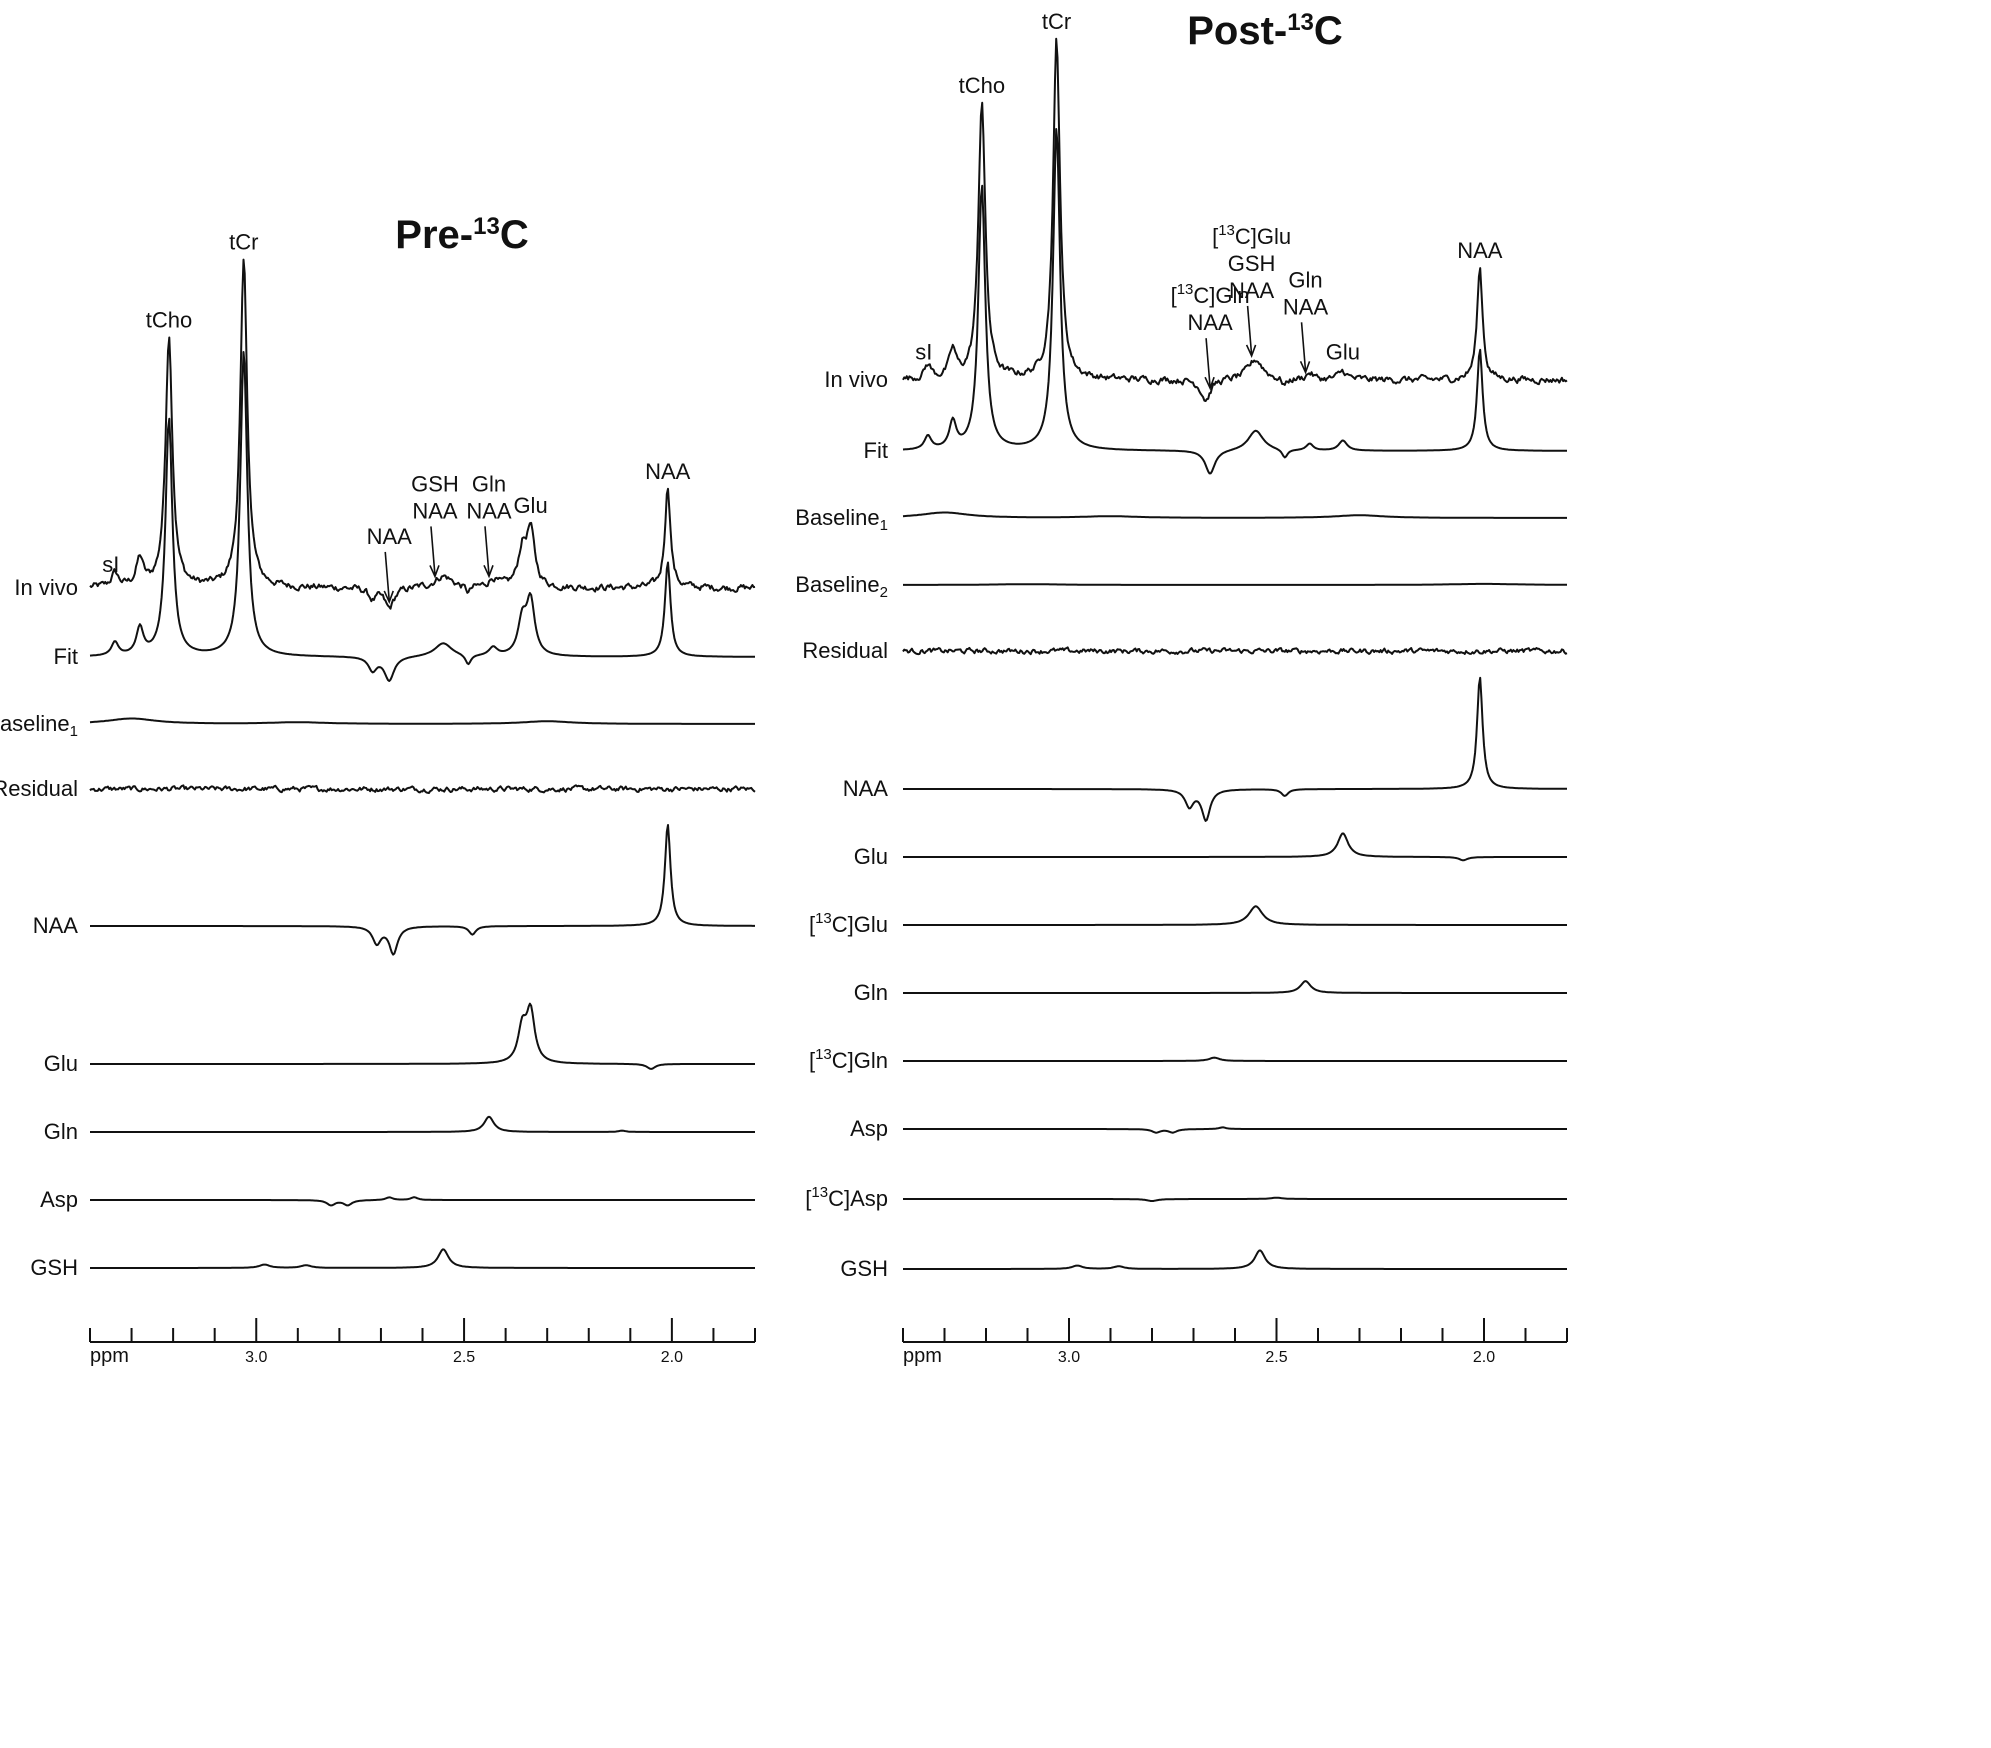  Describe the element at coordinates (434, 235) in the screenshot. I see `panel-title-main: Pre-` at that location.